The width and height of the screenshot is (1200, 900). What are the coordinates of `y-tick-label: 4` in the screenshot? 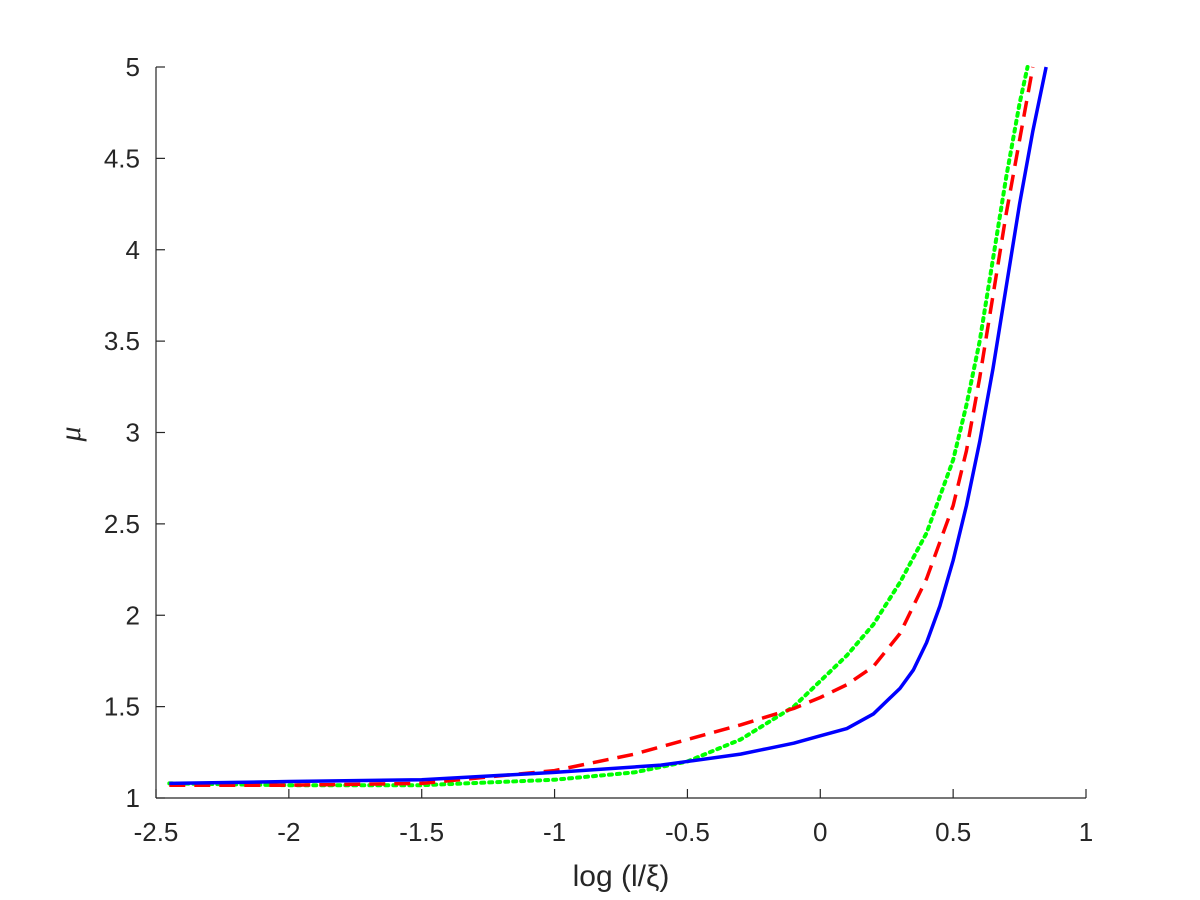 It's located at (133, 250).